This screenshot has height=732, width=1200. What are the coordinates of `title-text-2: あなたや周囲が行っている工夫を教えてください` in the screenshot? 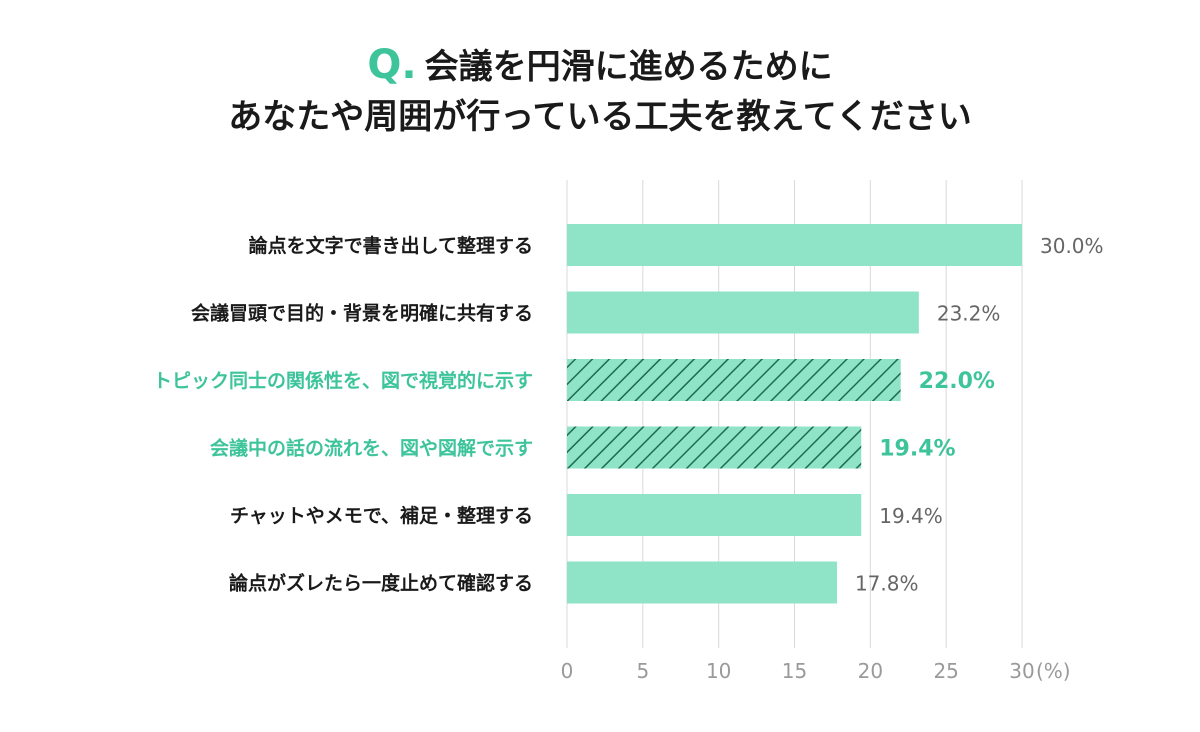 It's located at (600, 117).